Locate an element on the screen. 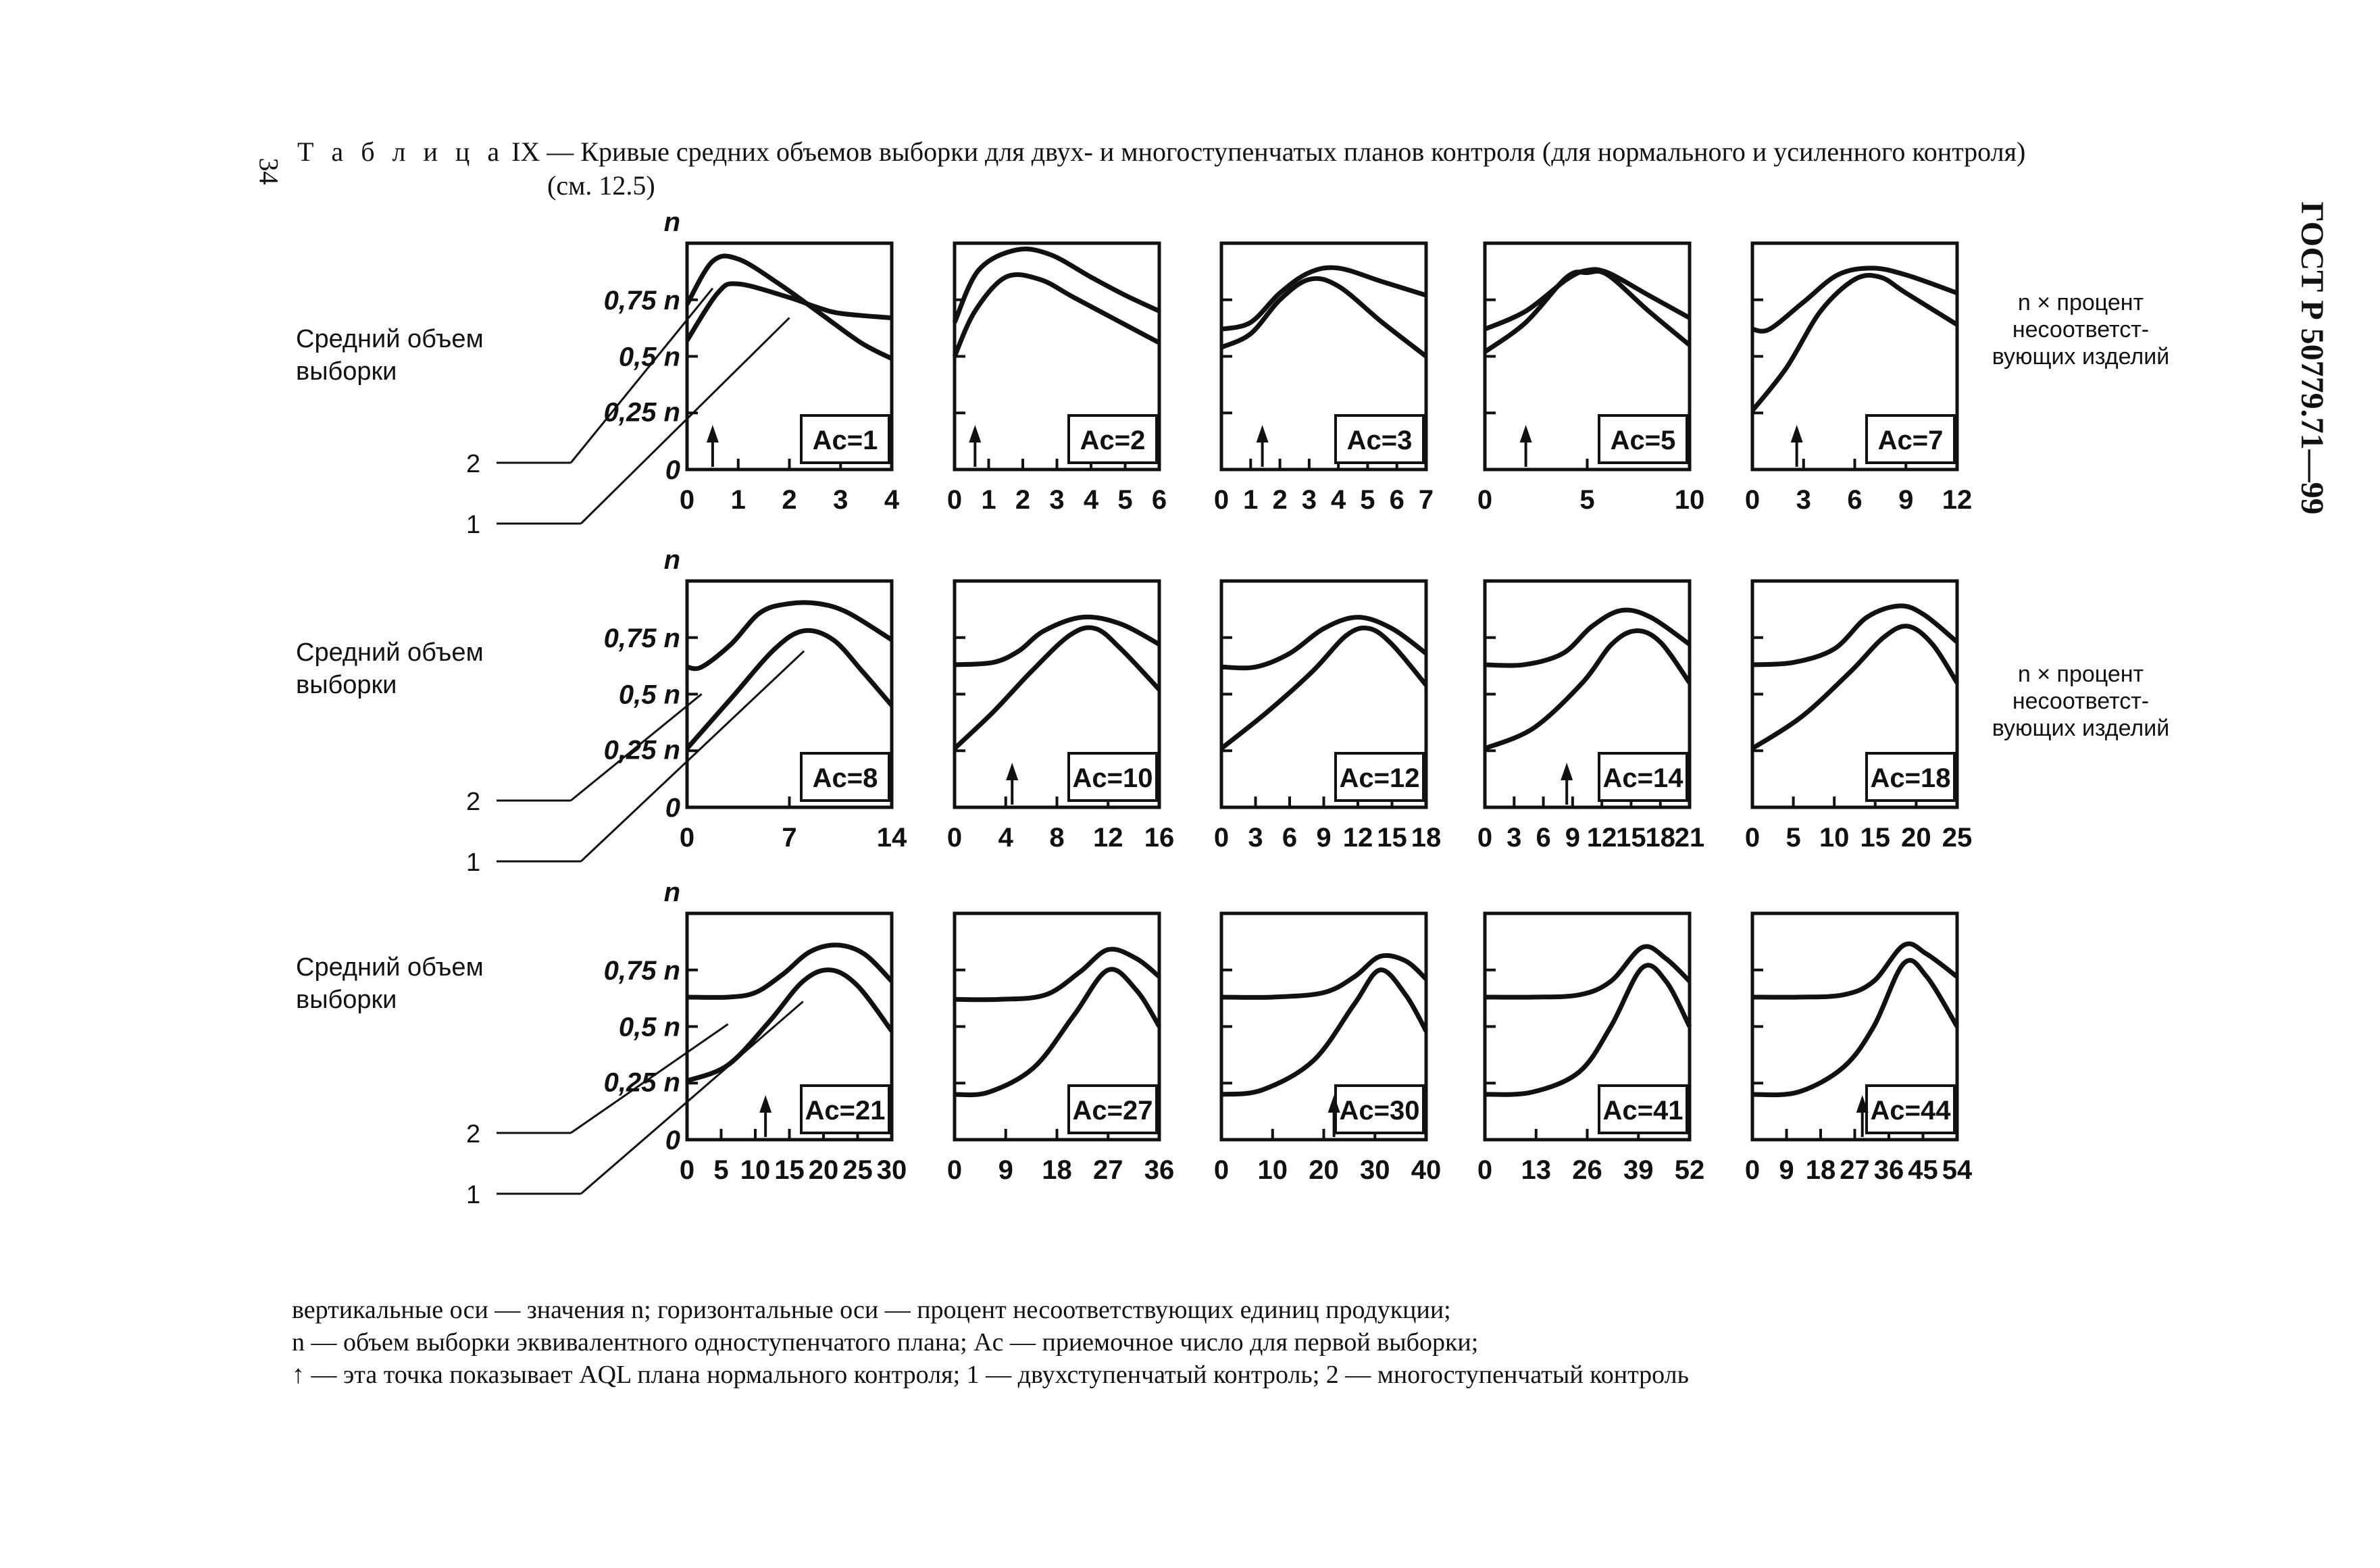 This screenshot has height=1568, width=2380. ac-label: Ac=1 is located at coordinates (846, 441).